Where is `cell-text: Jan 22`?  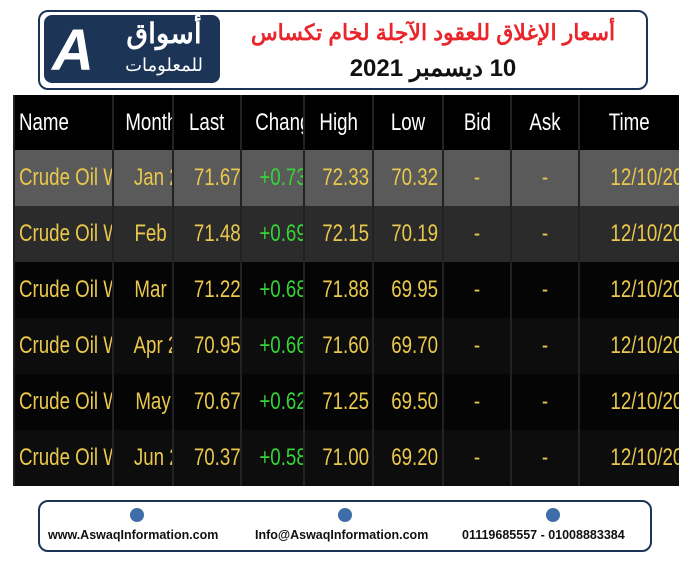
cell-text: Jan 22 is located at coordinates (153, 177).